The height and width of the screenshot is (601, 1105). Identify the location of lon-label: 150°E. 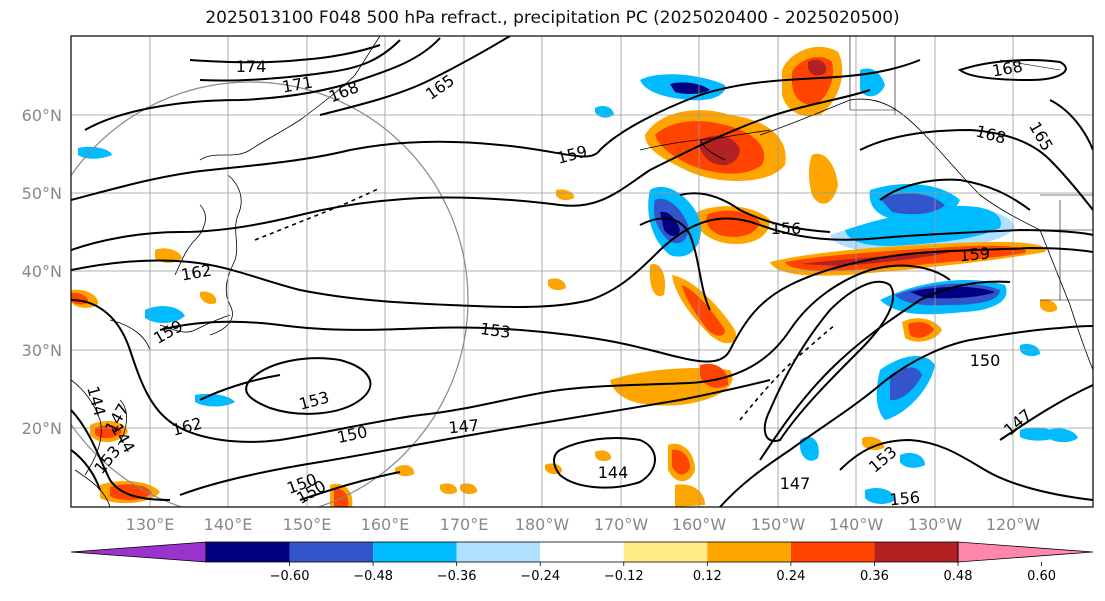
(307, 524).